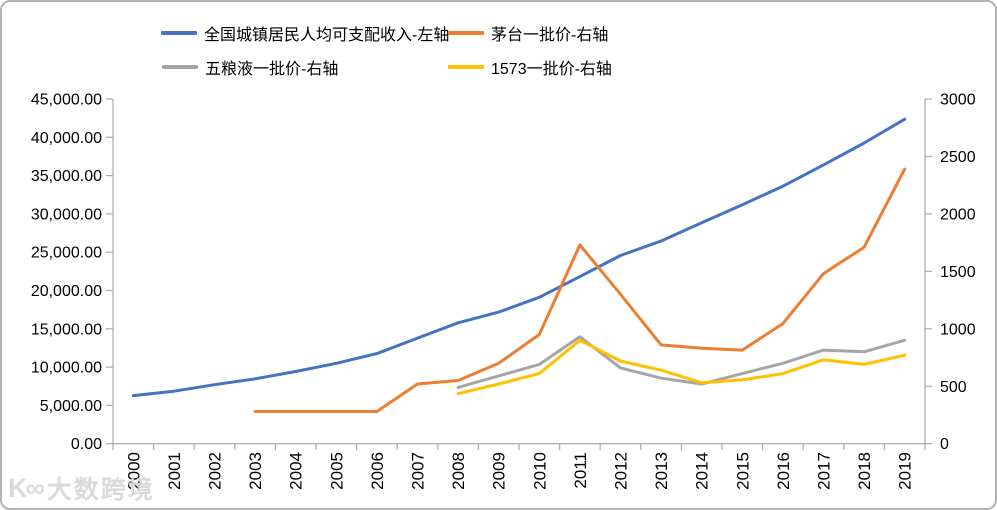  I want to click on x-axis-tick-label: 2006, so click(377, 471).